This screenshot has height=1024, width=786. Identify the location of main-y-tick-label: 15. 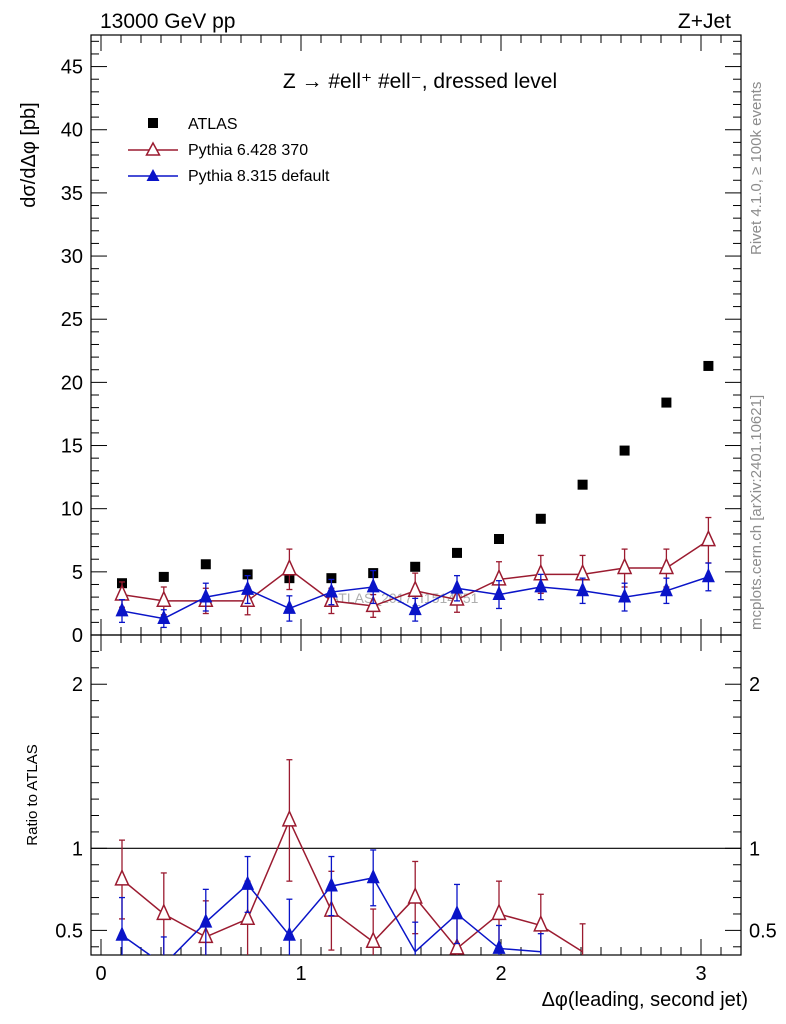
(72, 447).